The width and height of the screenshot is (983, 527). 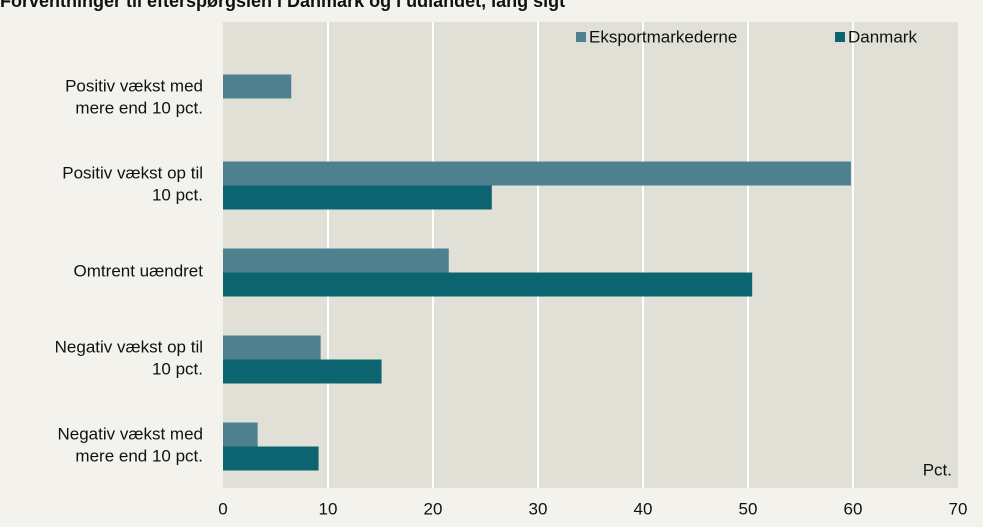 I want to click on y-tick-label: Positiv vækst med mere end 10 pct., so click(x=134, y=97).